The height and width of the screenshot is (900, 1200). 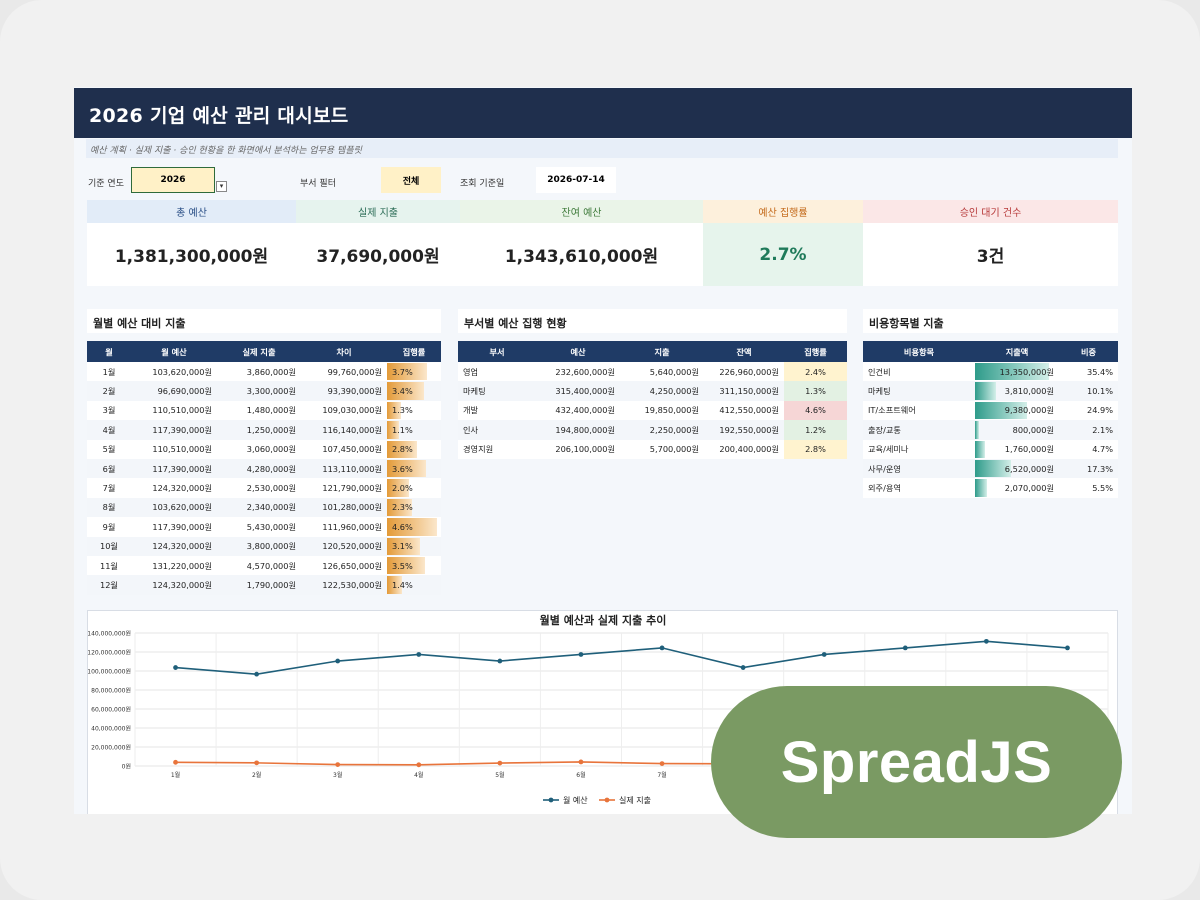 What do you see at coordinates (344, 372) in the screenshot?
I see `diff-cell: 99,760,000원` at bounding box center [344, 372].